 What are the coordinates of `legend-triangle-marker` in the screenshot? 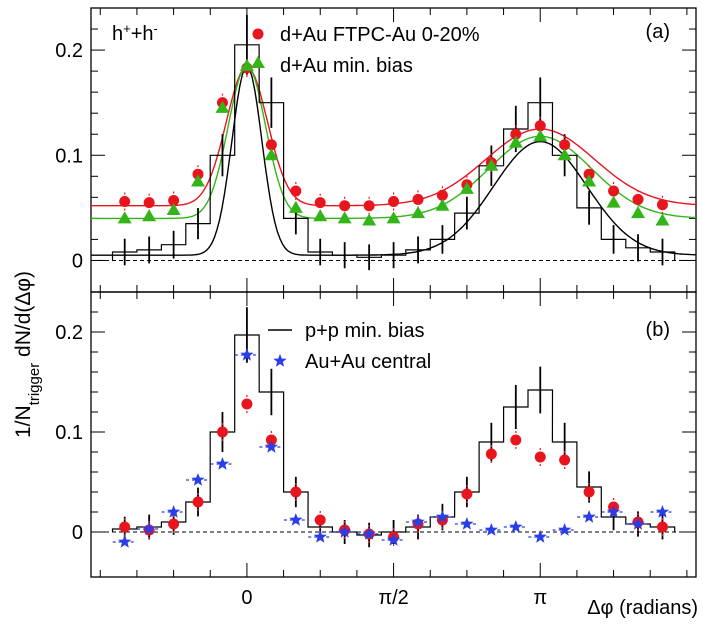 It's located at (258, 62).